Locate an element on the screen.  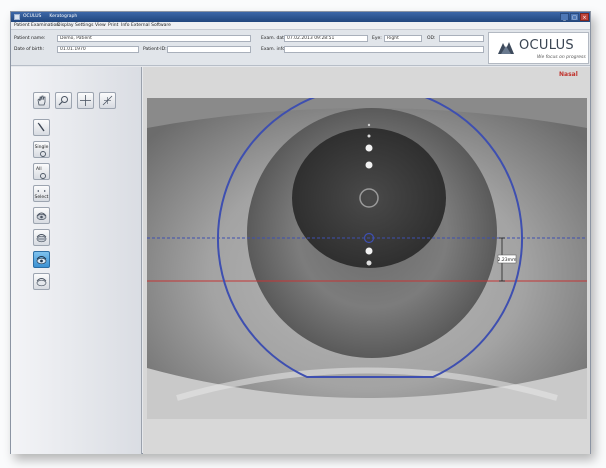
single-tool-button: Single is located at coordinates (41, 149).